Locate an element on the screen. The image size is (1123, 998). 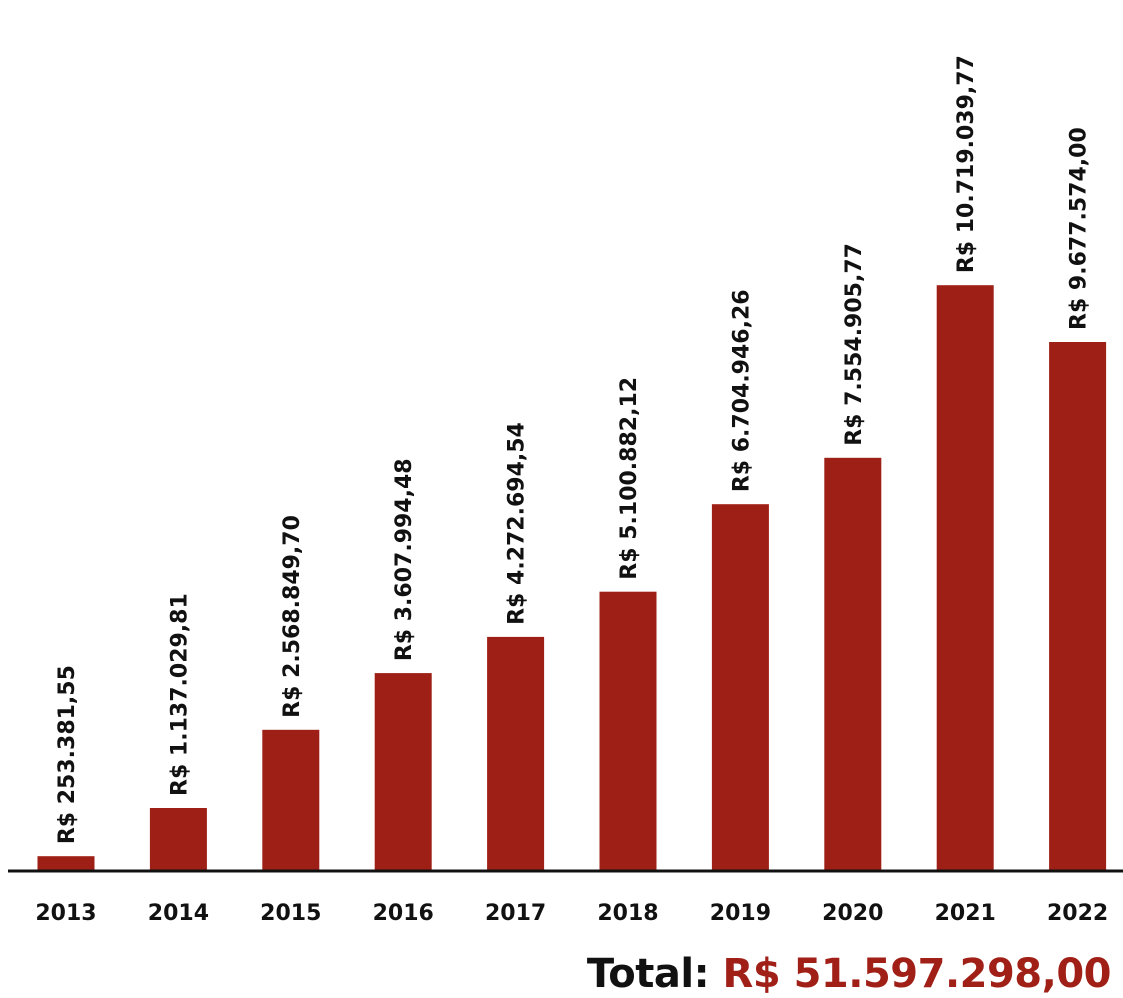
bar-2017 is located at coordinates (516, 753).